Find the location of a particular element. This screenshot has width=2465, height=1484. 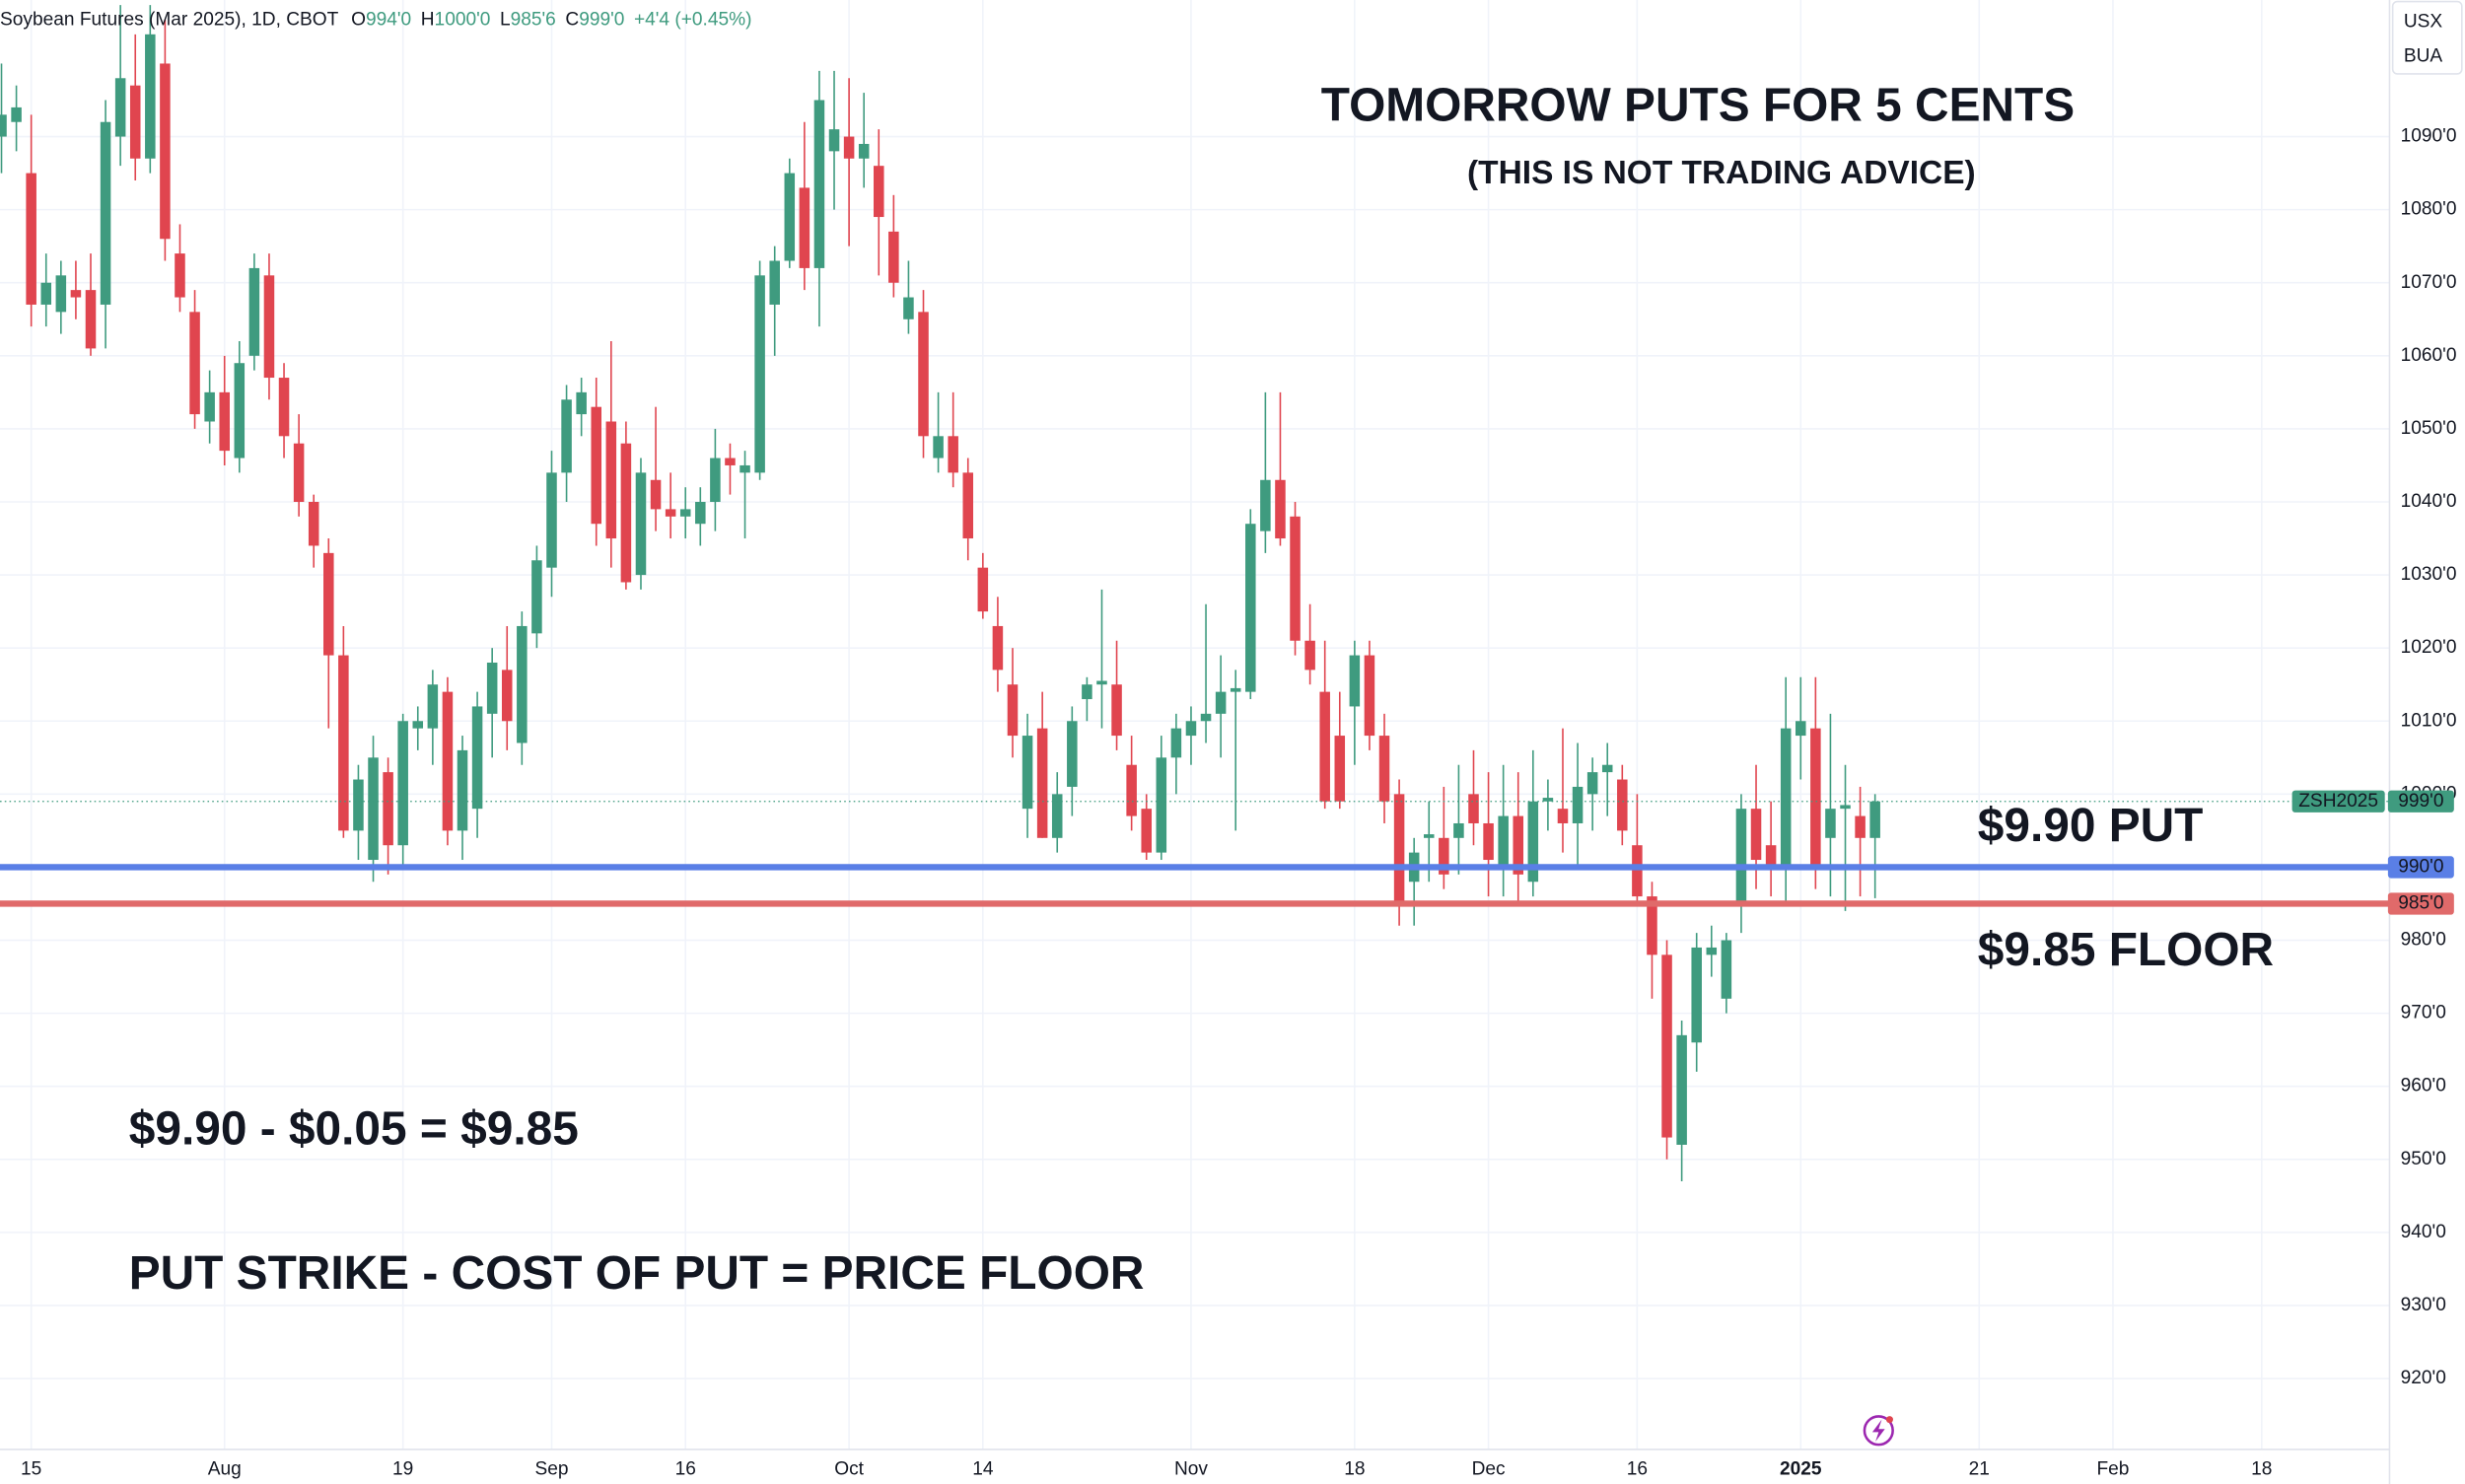

scale-box: USX BUA is located at coordinates (2427, 37).